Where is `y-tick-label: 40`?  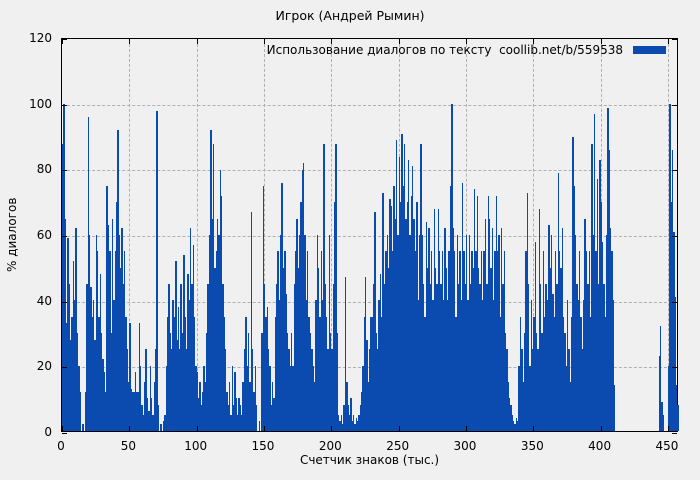
y-tick-label: 40 is located at coordinates (44, 300).